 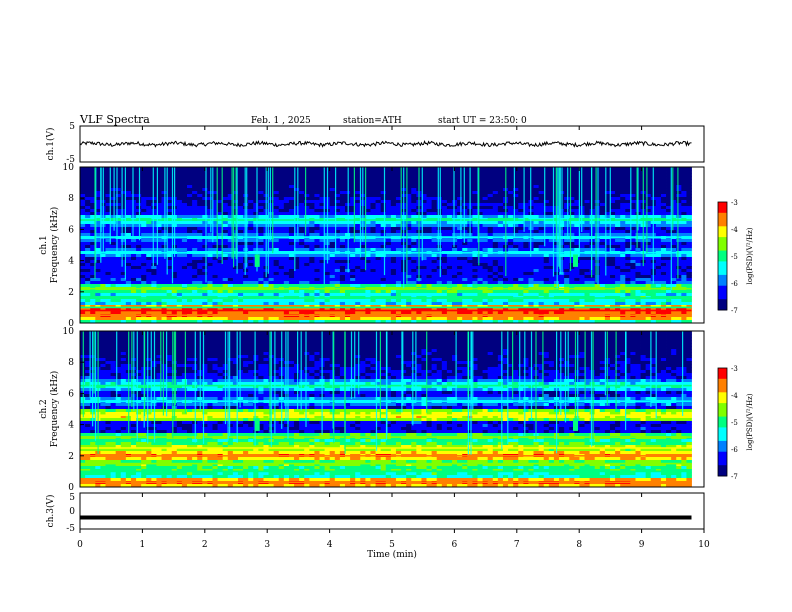 I want to click on figure-title: VLF Spectra, so click(x=114, y=119).